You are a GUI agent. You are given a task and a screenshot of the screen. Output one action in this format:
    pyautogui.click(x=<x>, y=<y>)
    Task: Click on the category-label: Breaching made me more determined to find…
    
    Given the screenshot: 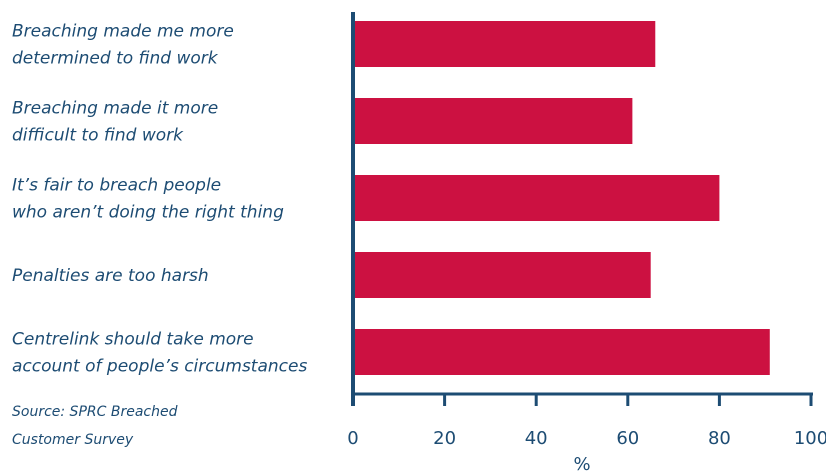 What is the action you would take?
    pyautogui.click(x=123, y=45)
    